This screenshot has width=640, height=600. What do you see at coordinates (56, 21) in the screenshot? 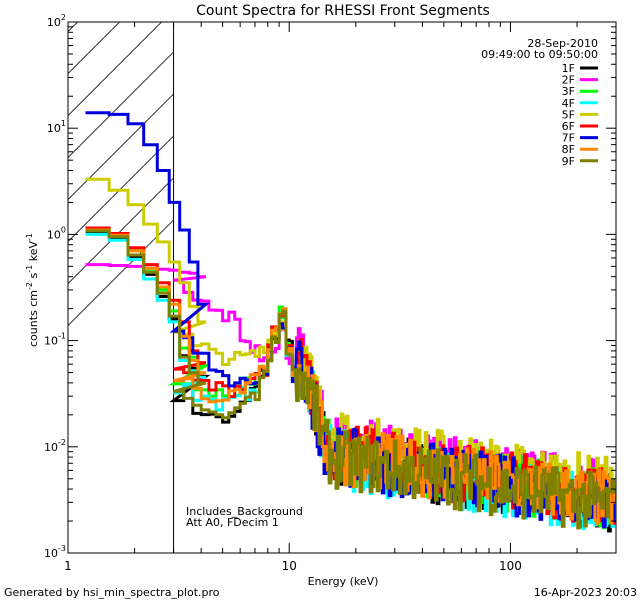
I see `y-tick-label: 10²` at bounding box center [56, 21].